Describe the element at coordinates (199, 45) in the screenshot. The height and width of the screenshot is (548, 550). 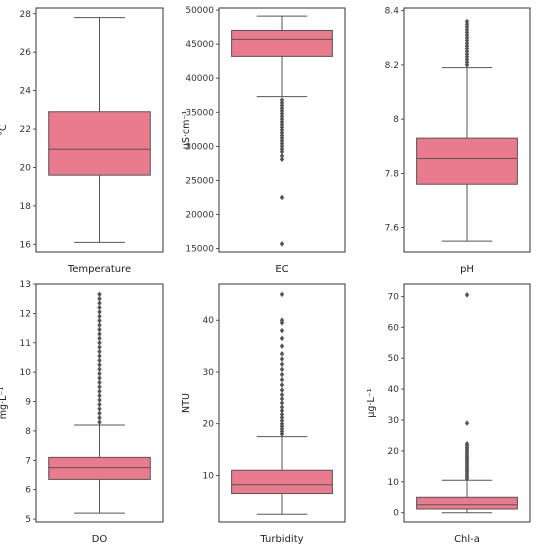
I see `y-tick-label: 45000` at that location.